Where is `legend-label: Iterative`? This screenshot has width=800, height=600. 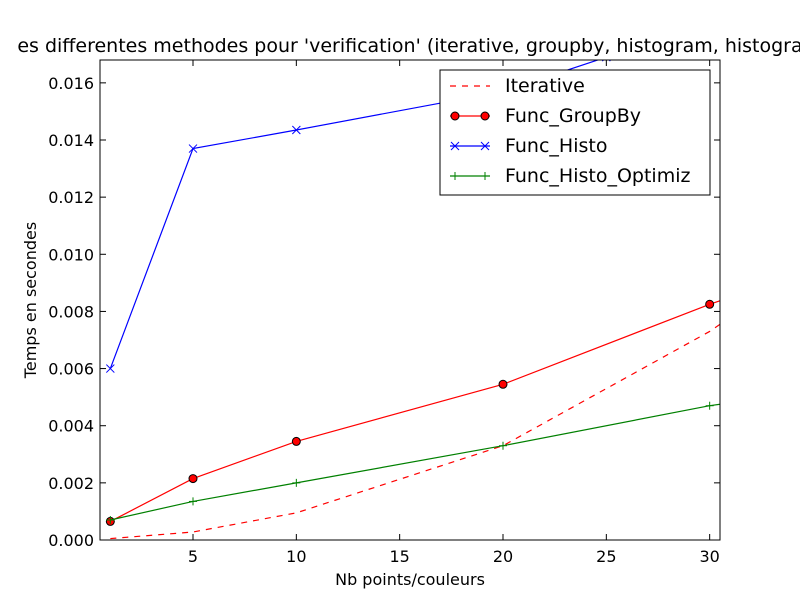
legend-label: Iterative is located at coordinates (545, 86).